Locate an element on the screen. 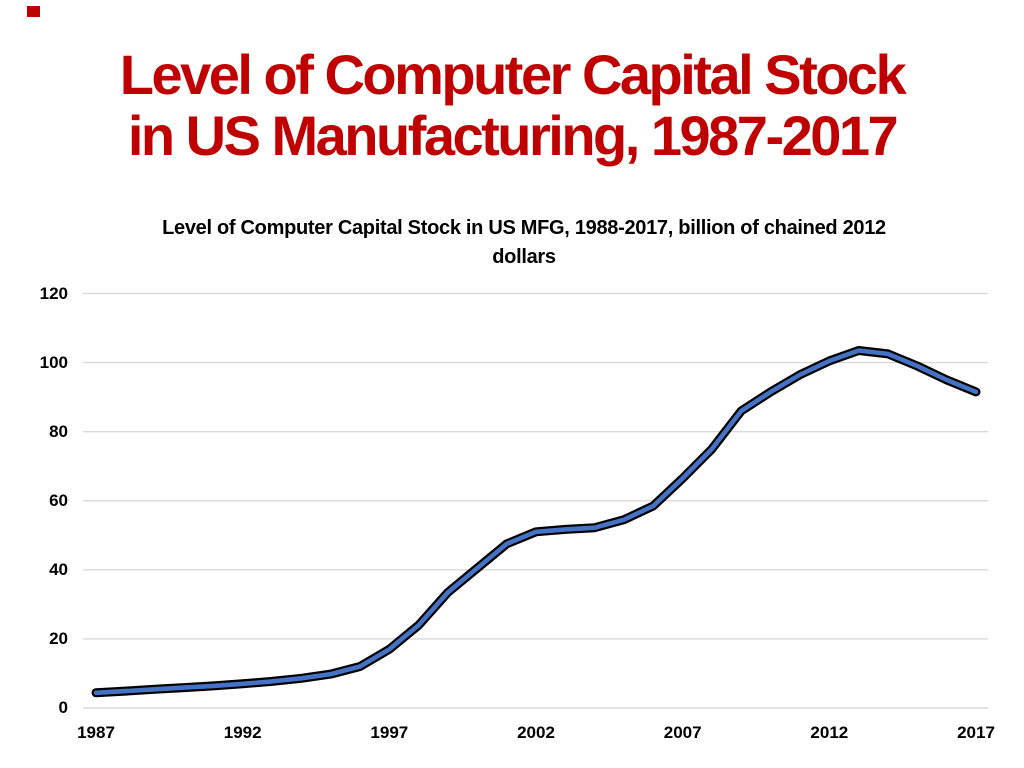 The image size is (1024, 768). y-axis-tick-label: 100 is located at coordinates (53, 362).